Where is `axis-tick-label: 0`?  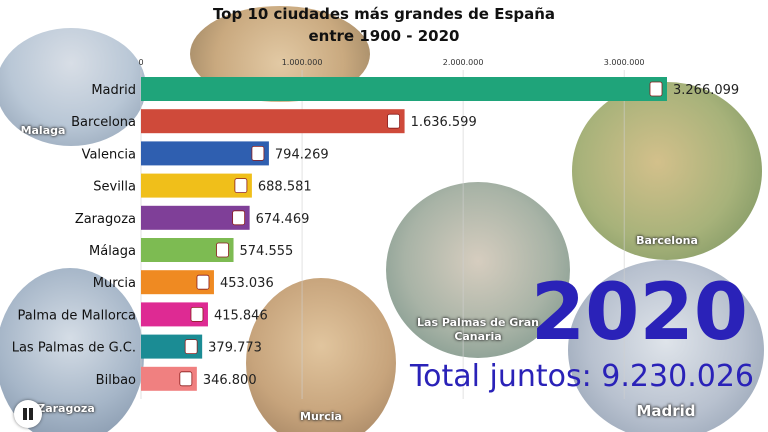 axis-tick-label: 0 is located at coordinates (140, 62).